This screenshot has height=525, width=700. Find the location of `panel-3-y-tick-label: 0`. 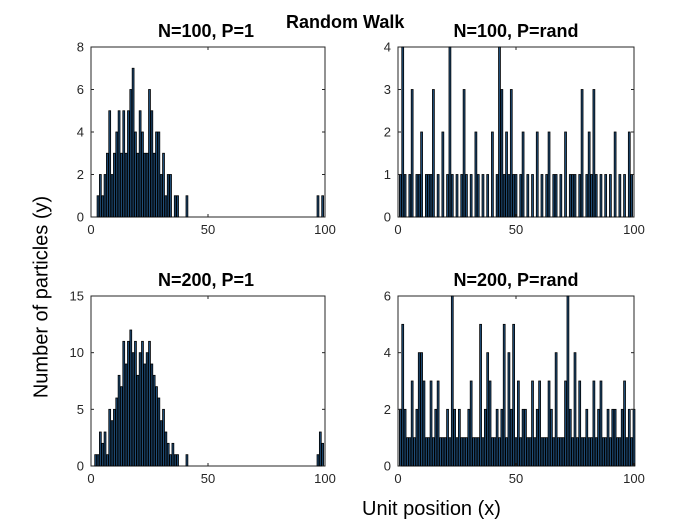

panel-3-y-tick-label: 0 is located at coordinates (80, 466).